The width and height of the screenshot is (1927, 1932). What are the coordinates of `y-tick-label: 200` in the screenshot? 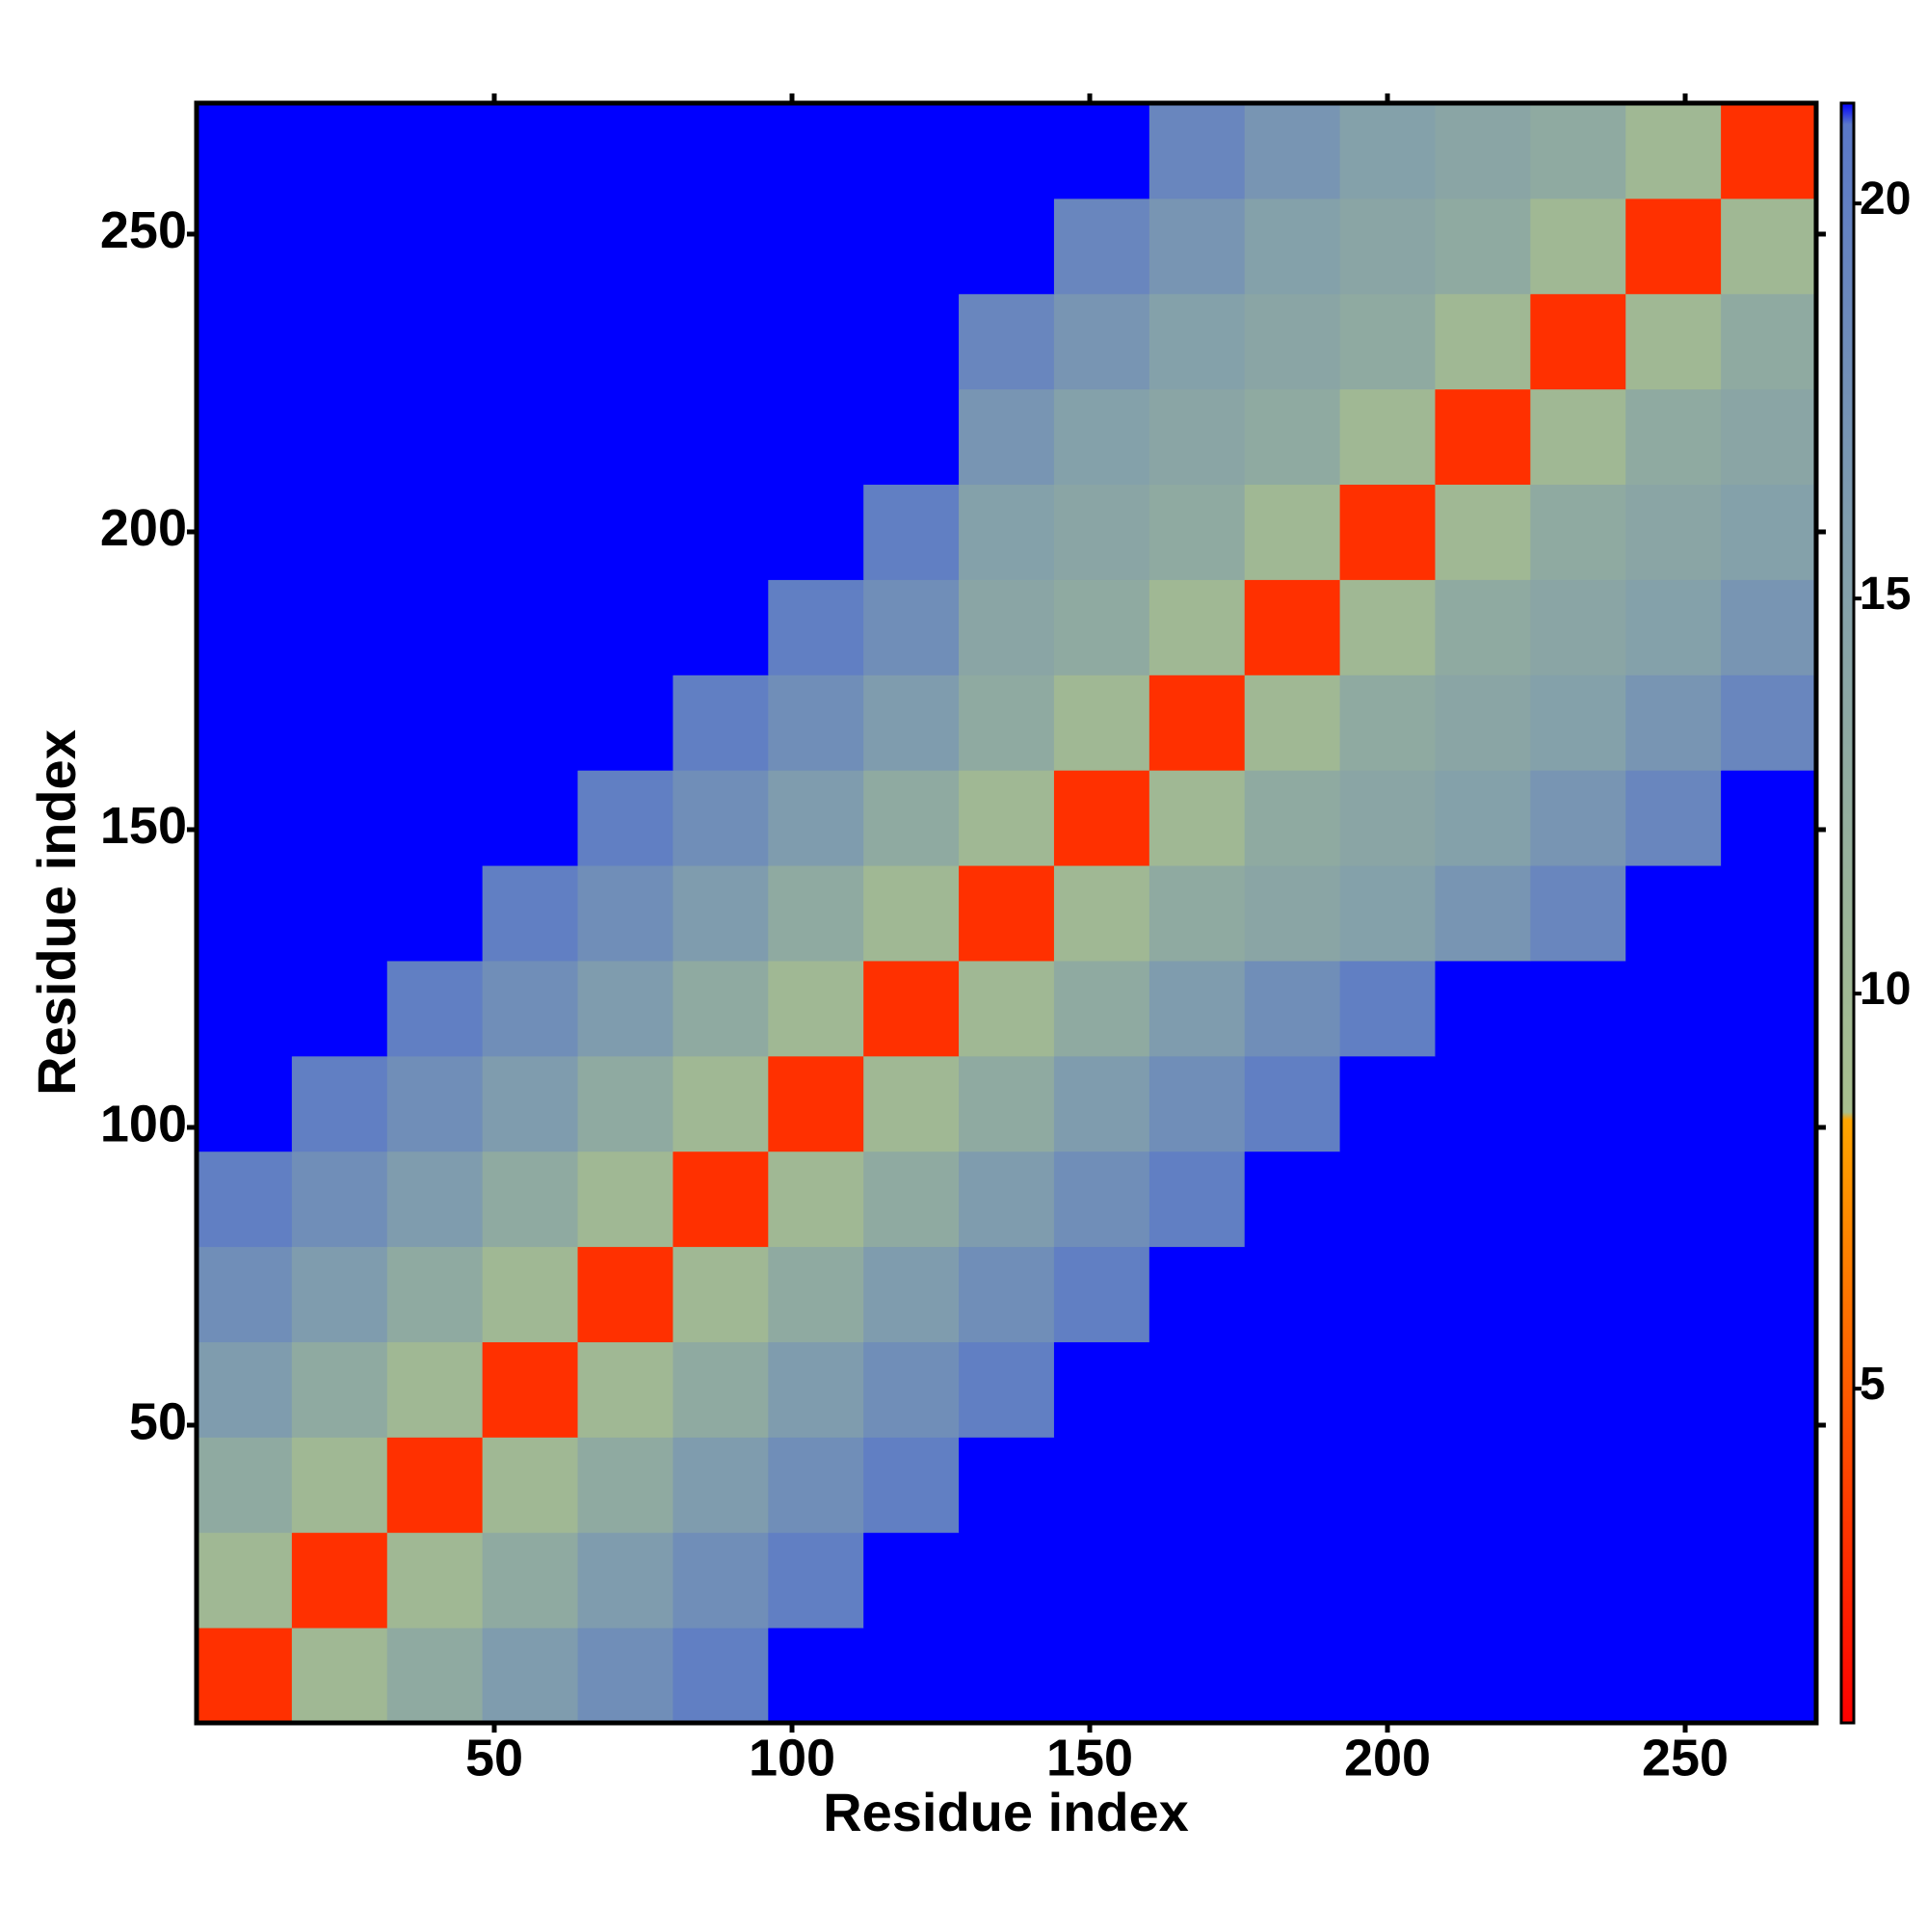 It's located at (144, 528).